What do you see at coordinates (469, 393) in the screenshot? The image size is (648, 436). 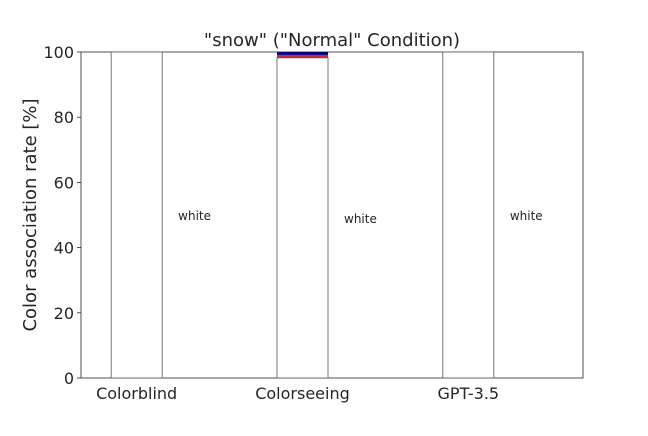 I see `x-tick-label: GPT-3.5` at bounding box center [469, 393].